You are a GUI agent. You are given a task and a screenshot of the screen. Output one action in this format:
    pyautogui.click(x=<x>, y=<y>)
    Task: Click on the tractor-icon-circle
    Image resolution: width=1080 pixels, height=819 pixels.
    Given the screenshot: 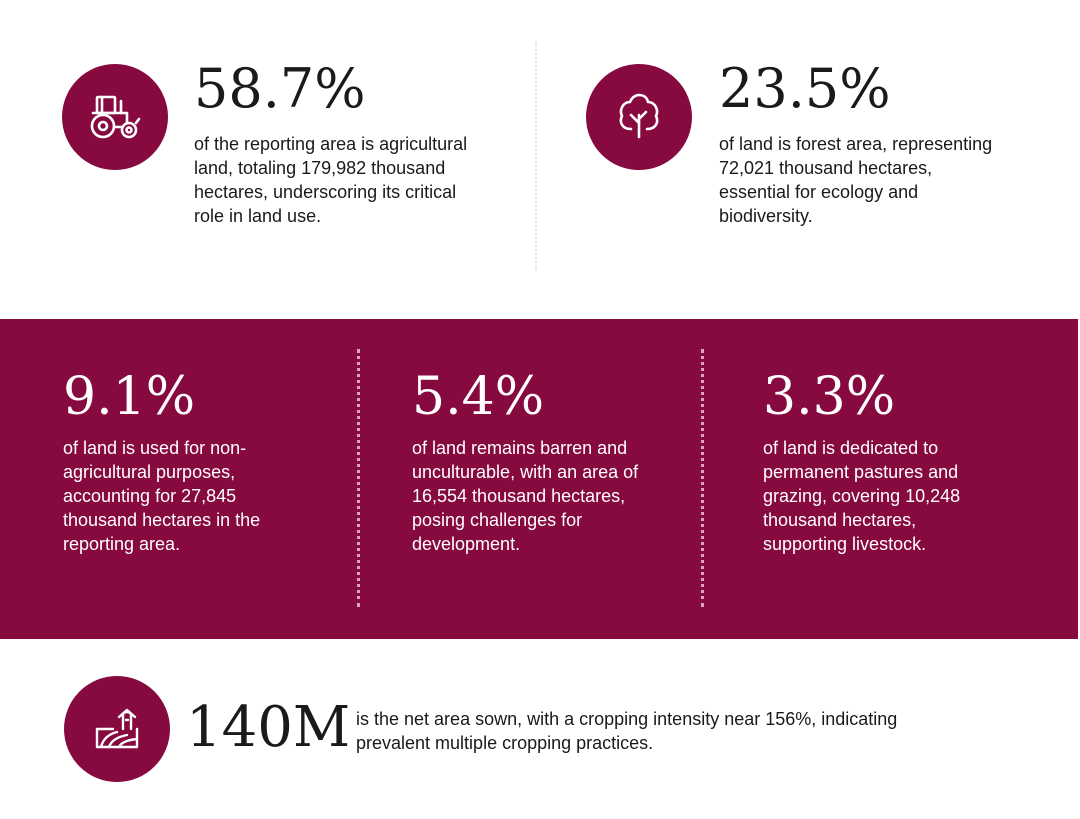 What is the action you would take?
    pyautogui.click(x=115, y=117)
    